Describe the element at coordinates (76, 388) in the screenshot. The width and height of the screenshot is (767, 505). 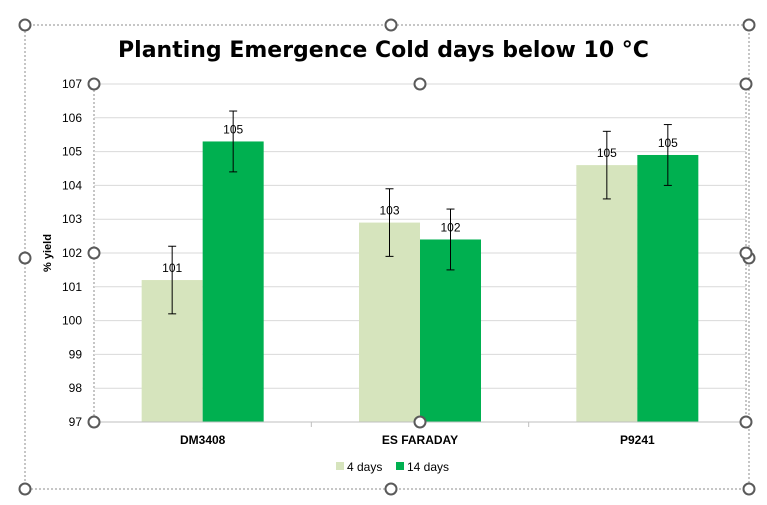
I see `y-tick-label: 98` at that location.